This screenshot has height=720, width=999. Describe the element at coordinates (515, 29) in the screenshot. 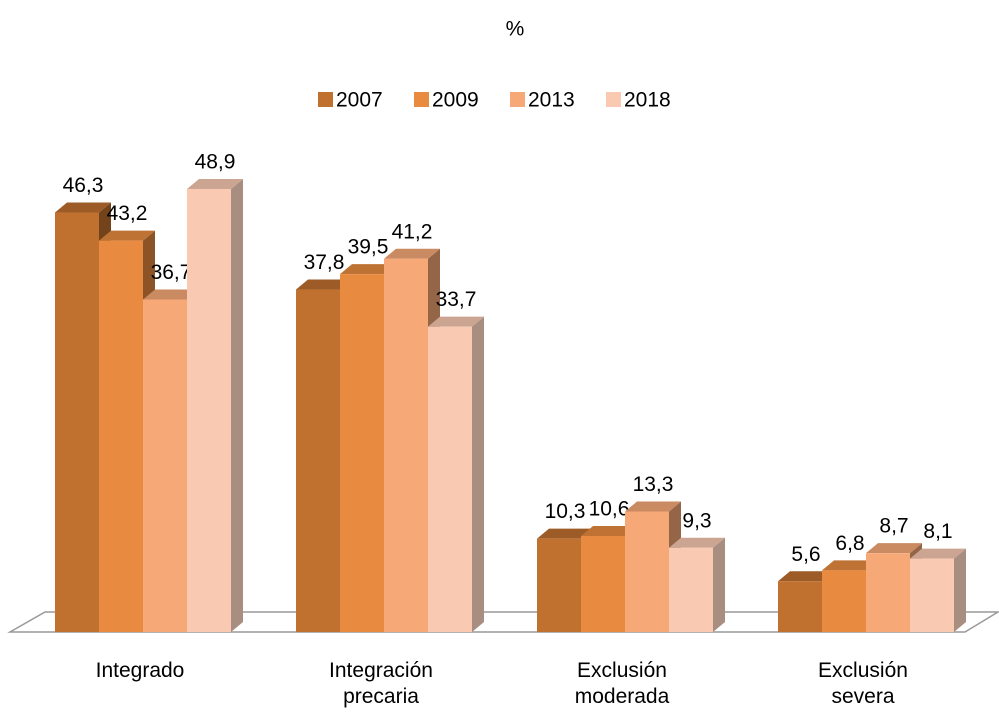

I see `chart-title: %` at that location.